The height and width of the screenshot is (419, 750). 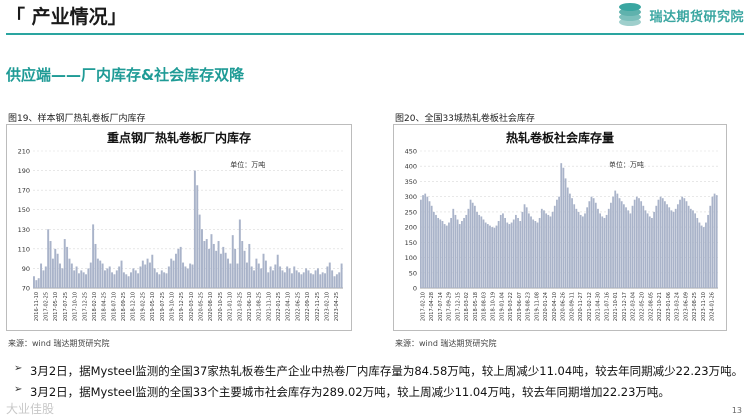 What do you see at coordinates (240, 306) in the screenshot?
I see `x-tick-label: 2021-03-25` at bounding box center [240, 306].